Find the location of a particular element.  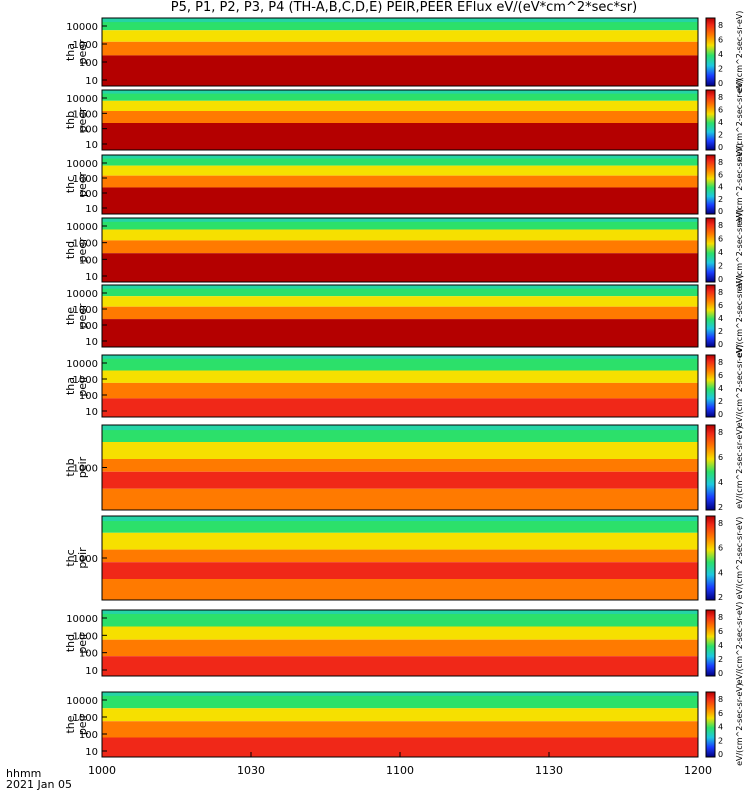

x-tick-label: 1130 is located at coordinates (549, 770).